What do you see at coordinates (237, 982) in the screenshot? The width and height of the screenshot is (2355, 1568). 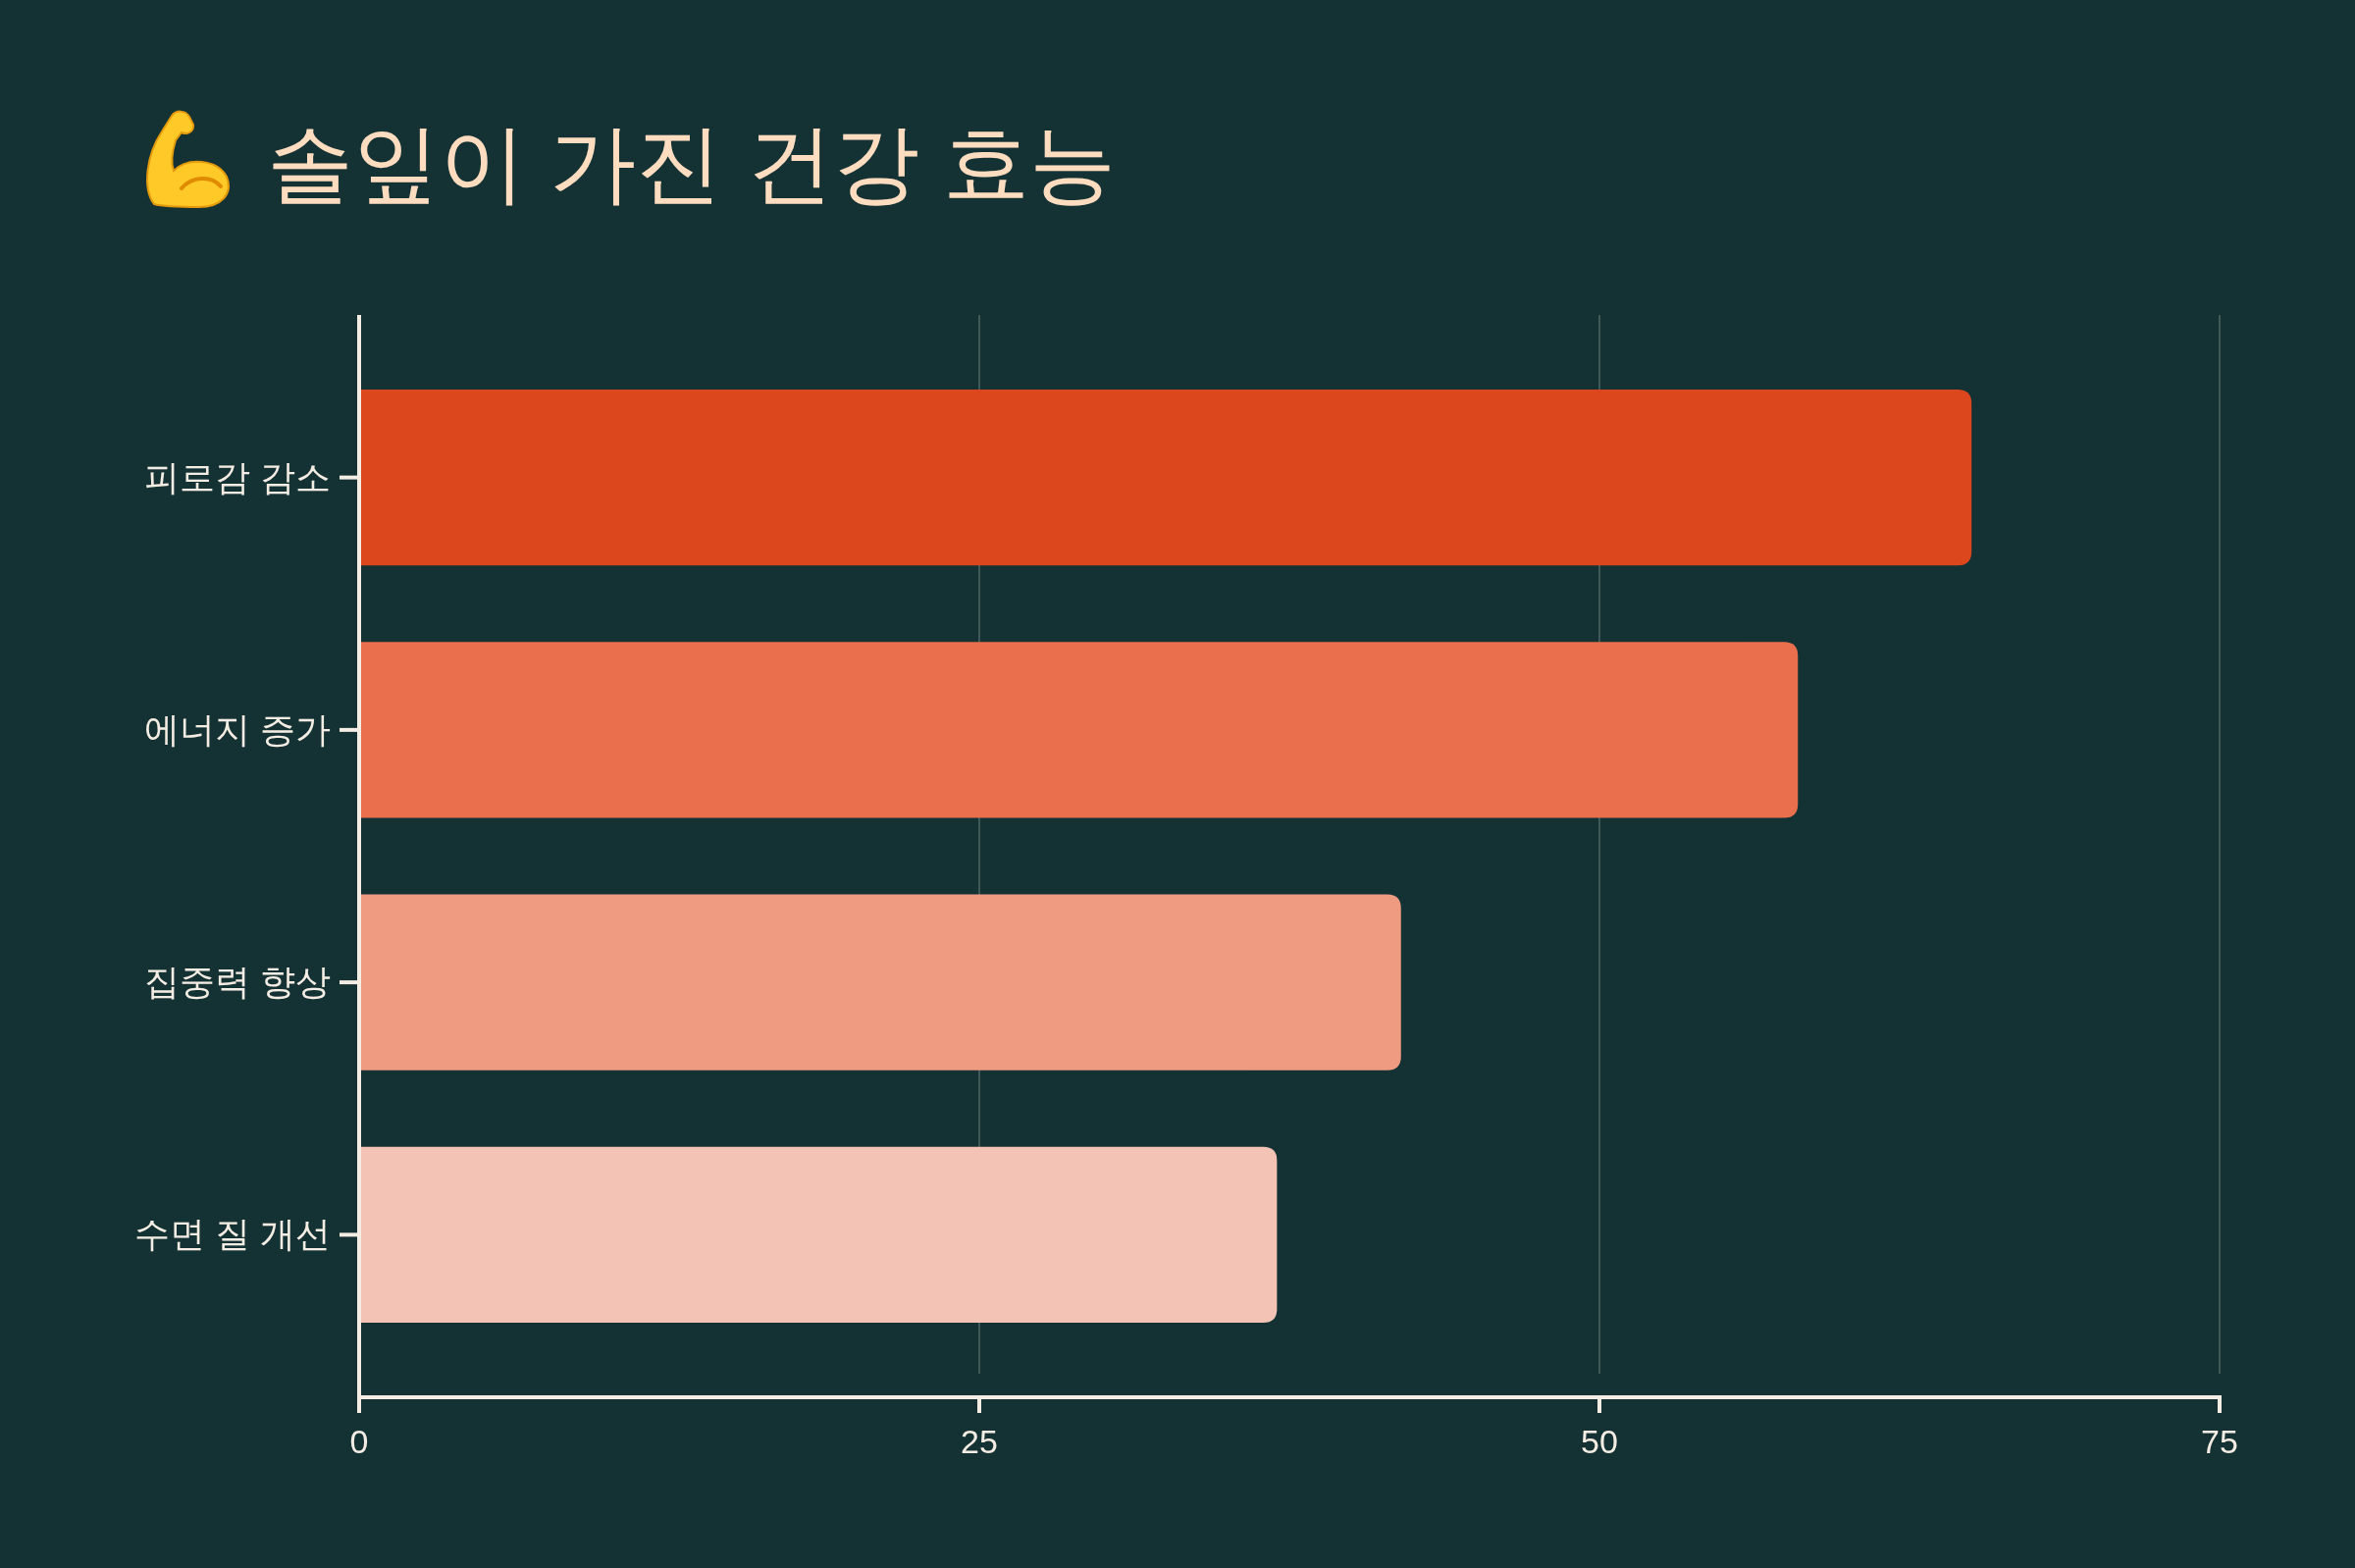 I see `y-tick-label: 집중력 향상` at bounding box center [237, 982].